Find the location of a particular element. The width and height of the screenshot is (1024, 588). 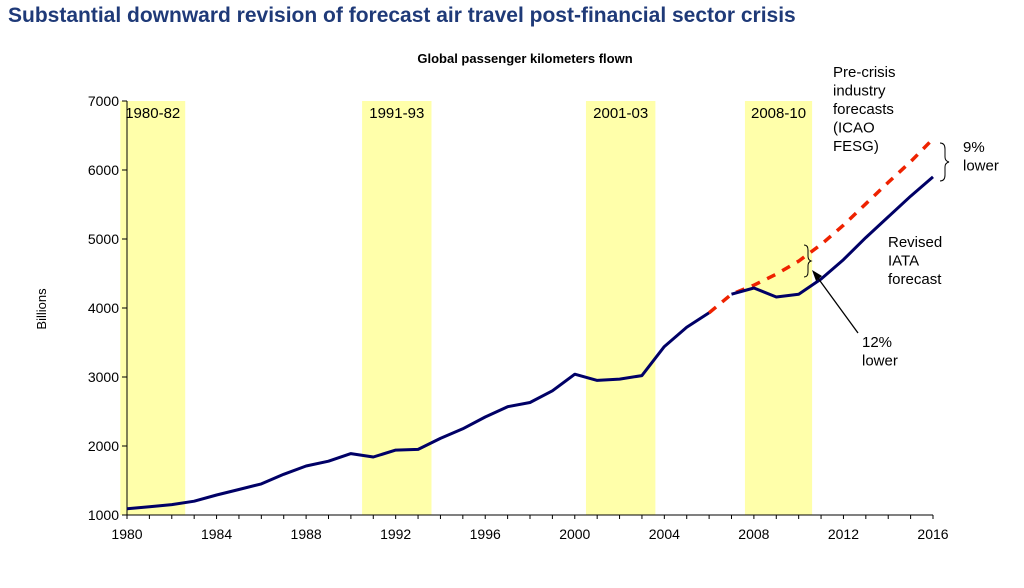

annotation-arrow-line is located at coordinates (836, 303).